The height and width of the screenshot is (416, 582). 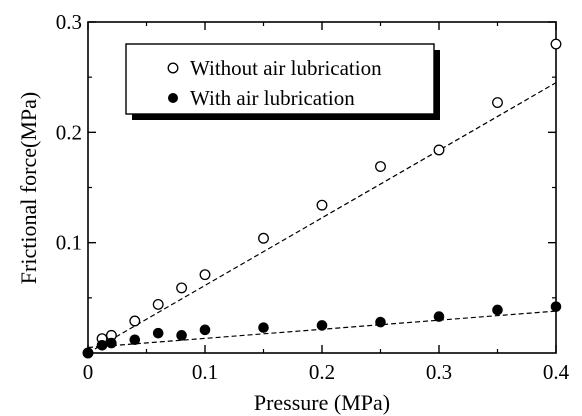 I want to click on y-tick-label: 0.1, so click(x=69, y=243).